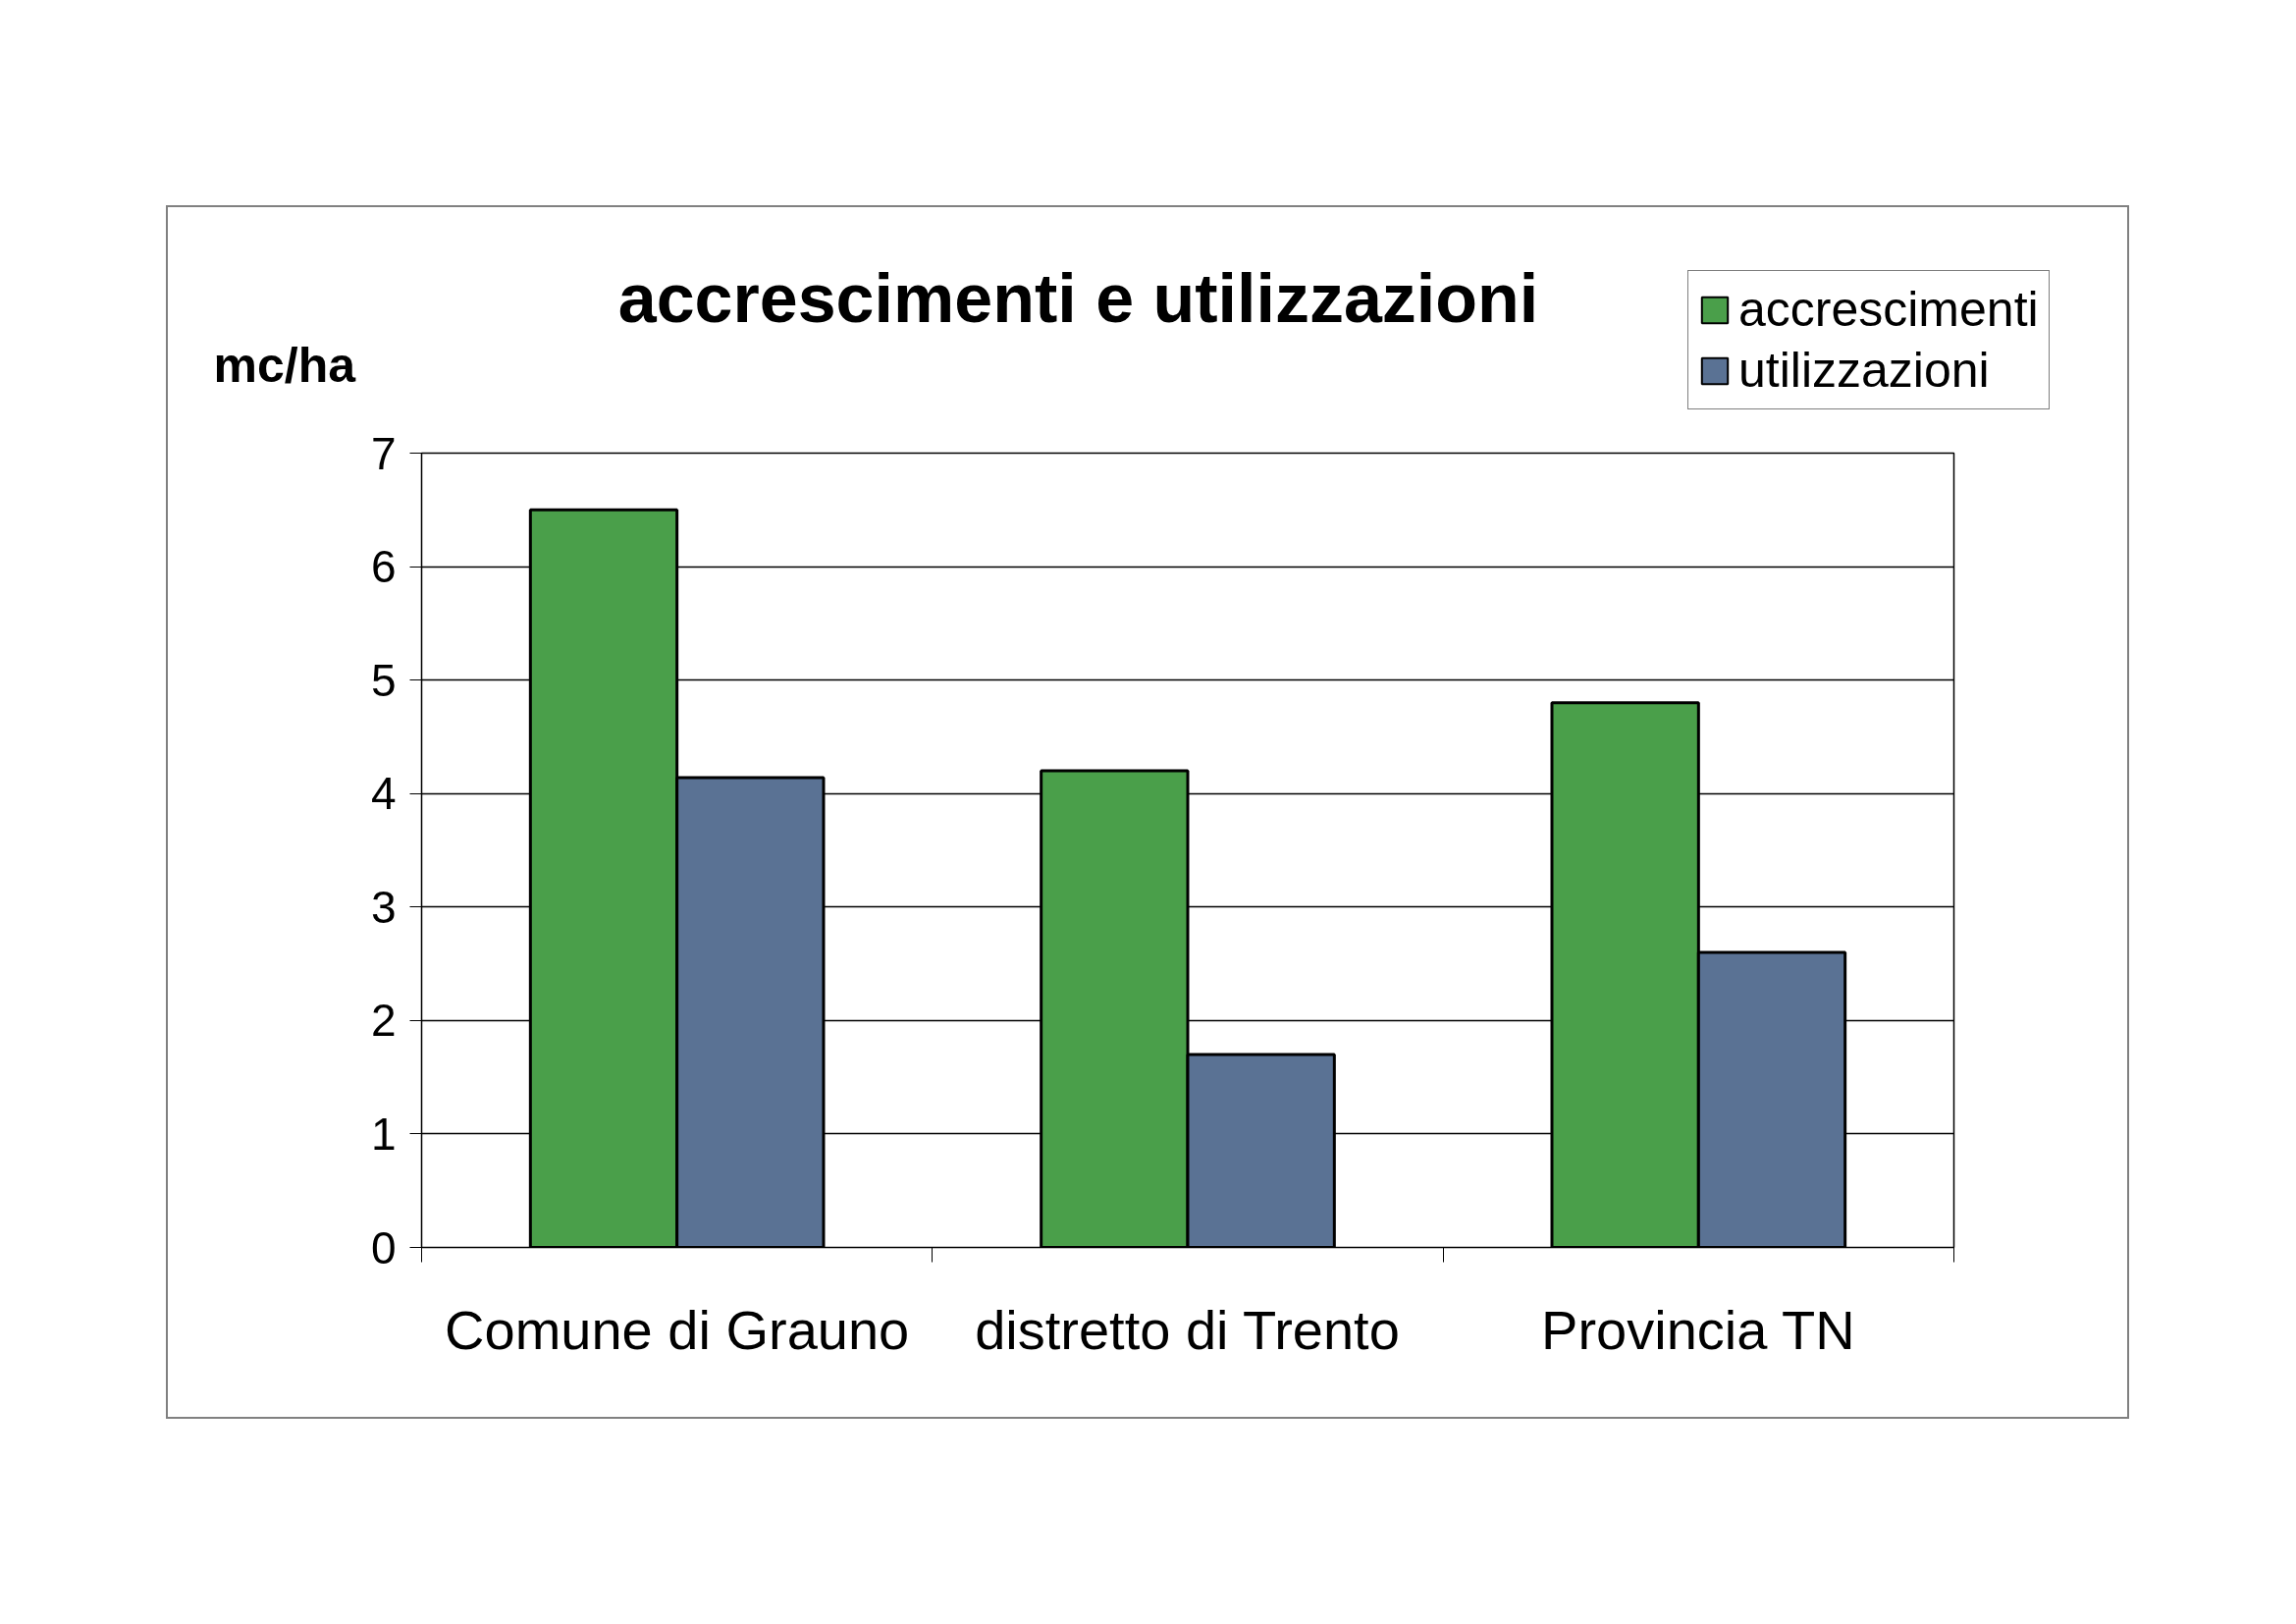  Describe the element at coordinates (1698, 1329) in the screenshot. I see `x-tick-label: Provincia TN` at that location.